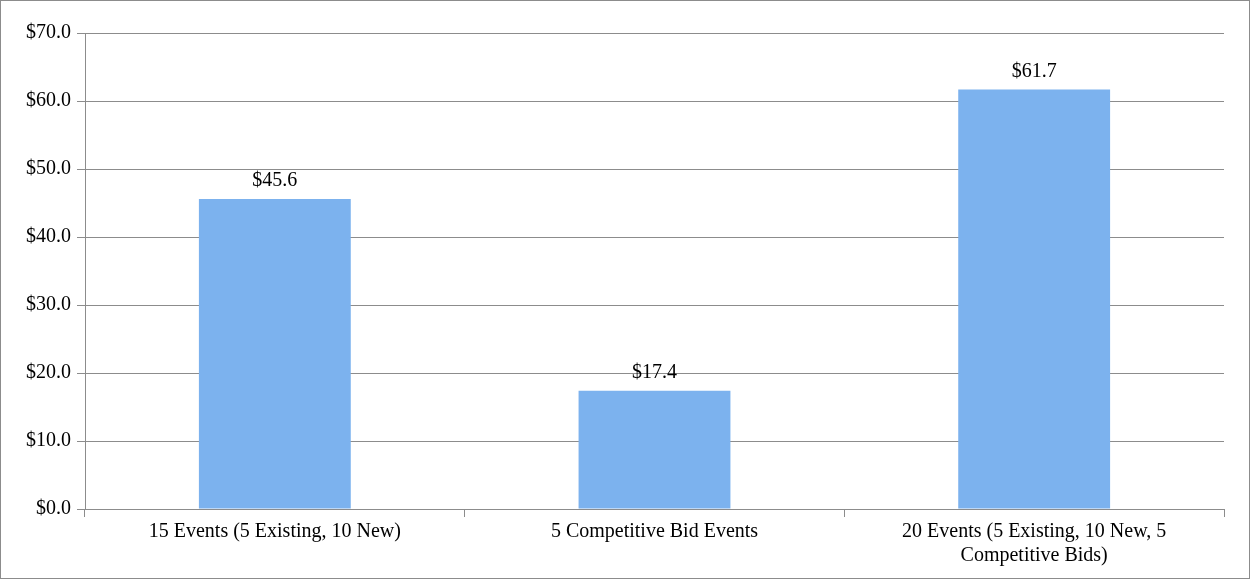 This screenshot has height=579, width=1250. Describe the element at coordinates (275, 179) in the screenshot. I see `data-label: $45.6` at that location.